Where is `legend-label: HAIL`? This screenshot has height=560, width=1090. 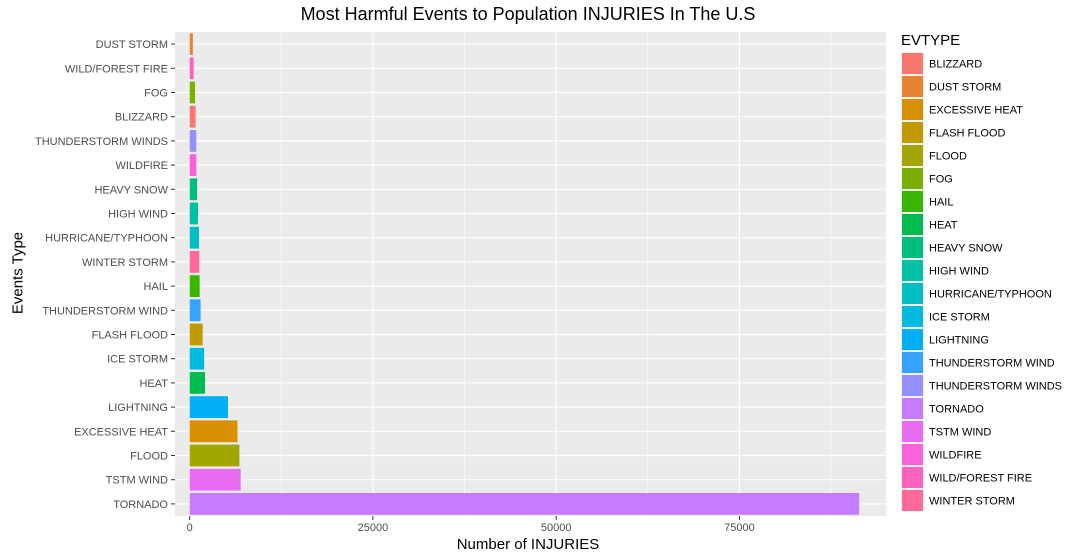 legend-label: HAIL is located at coordinates (941, 203).